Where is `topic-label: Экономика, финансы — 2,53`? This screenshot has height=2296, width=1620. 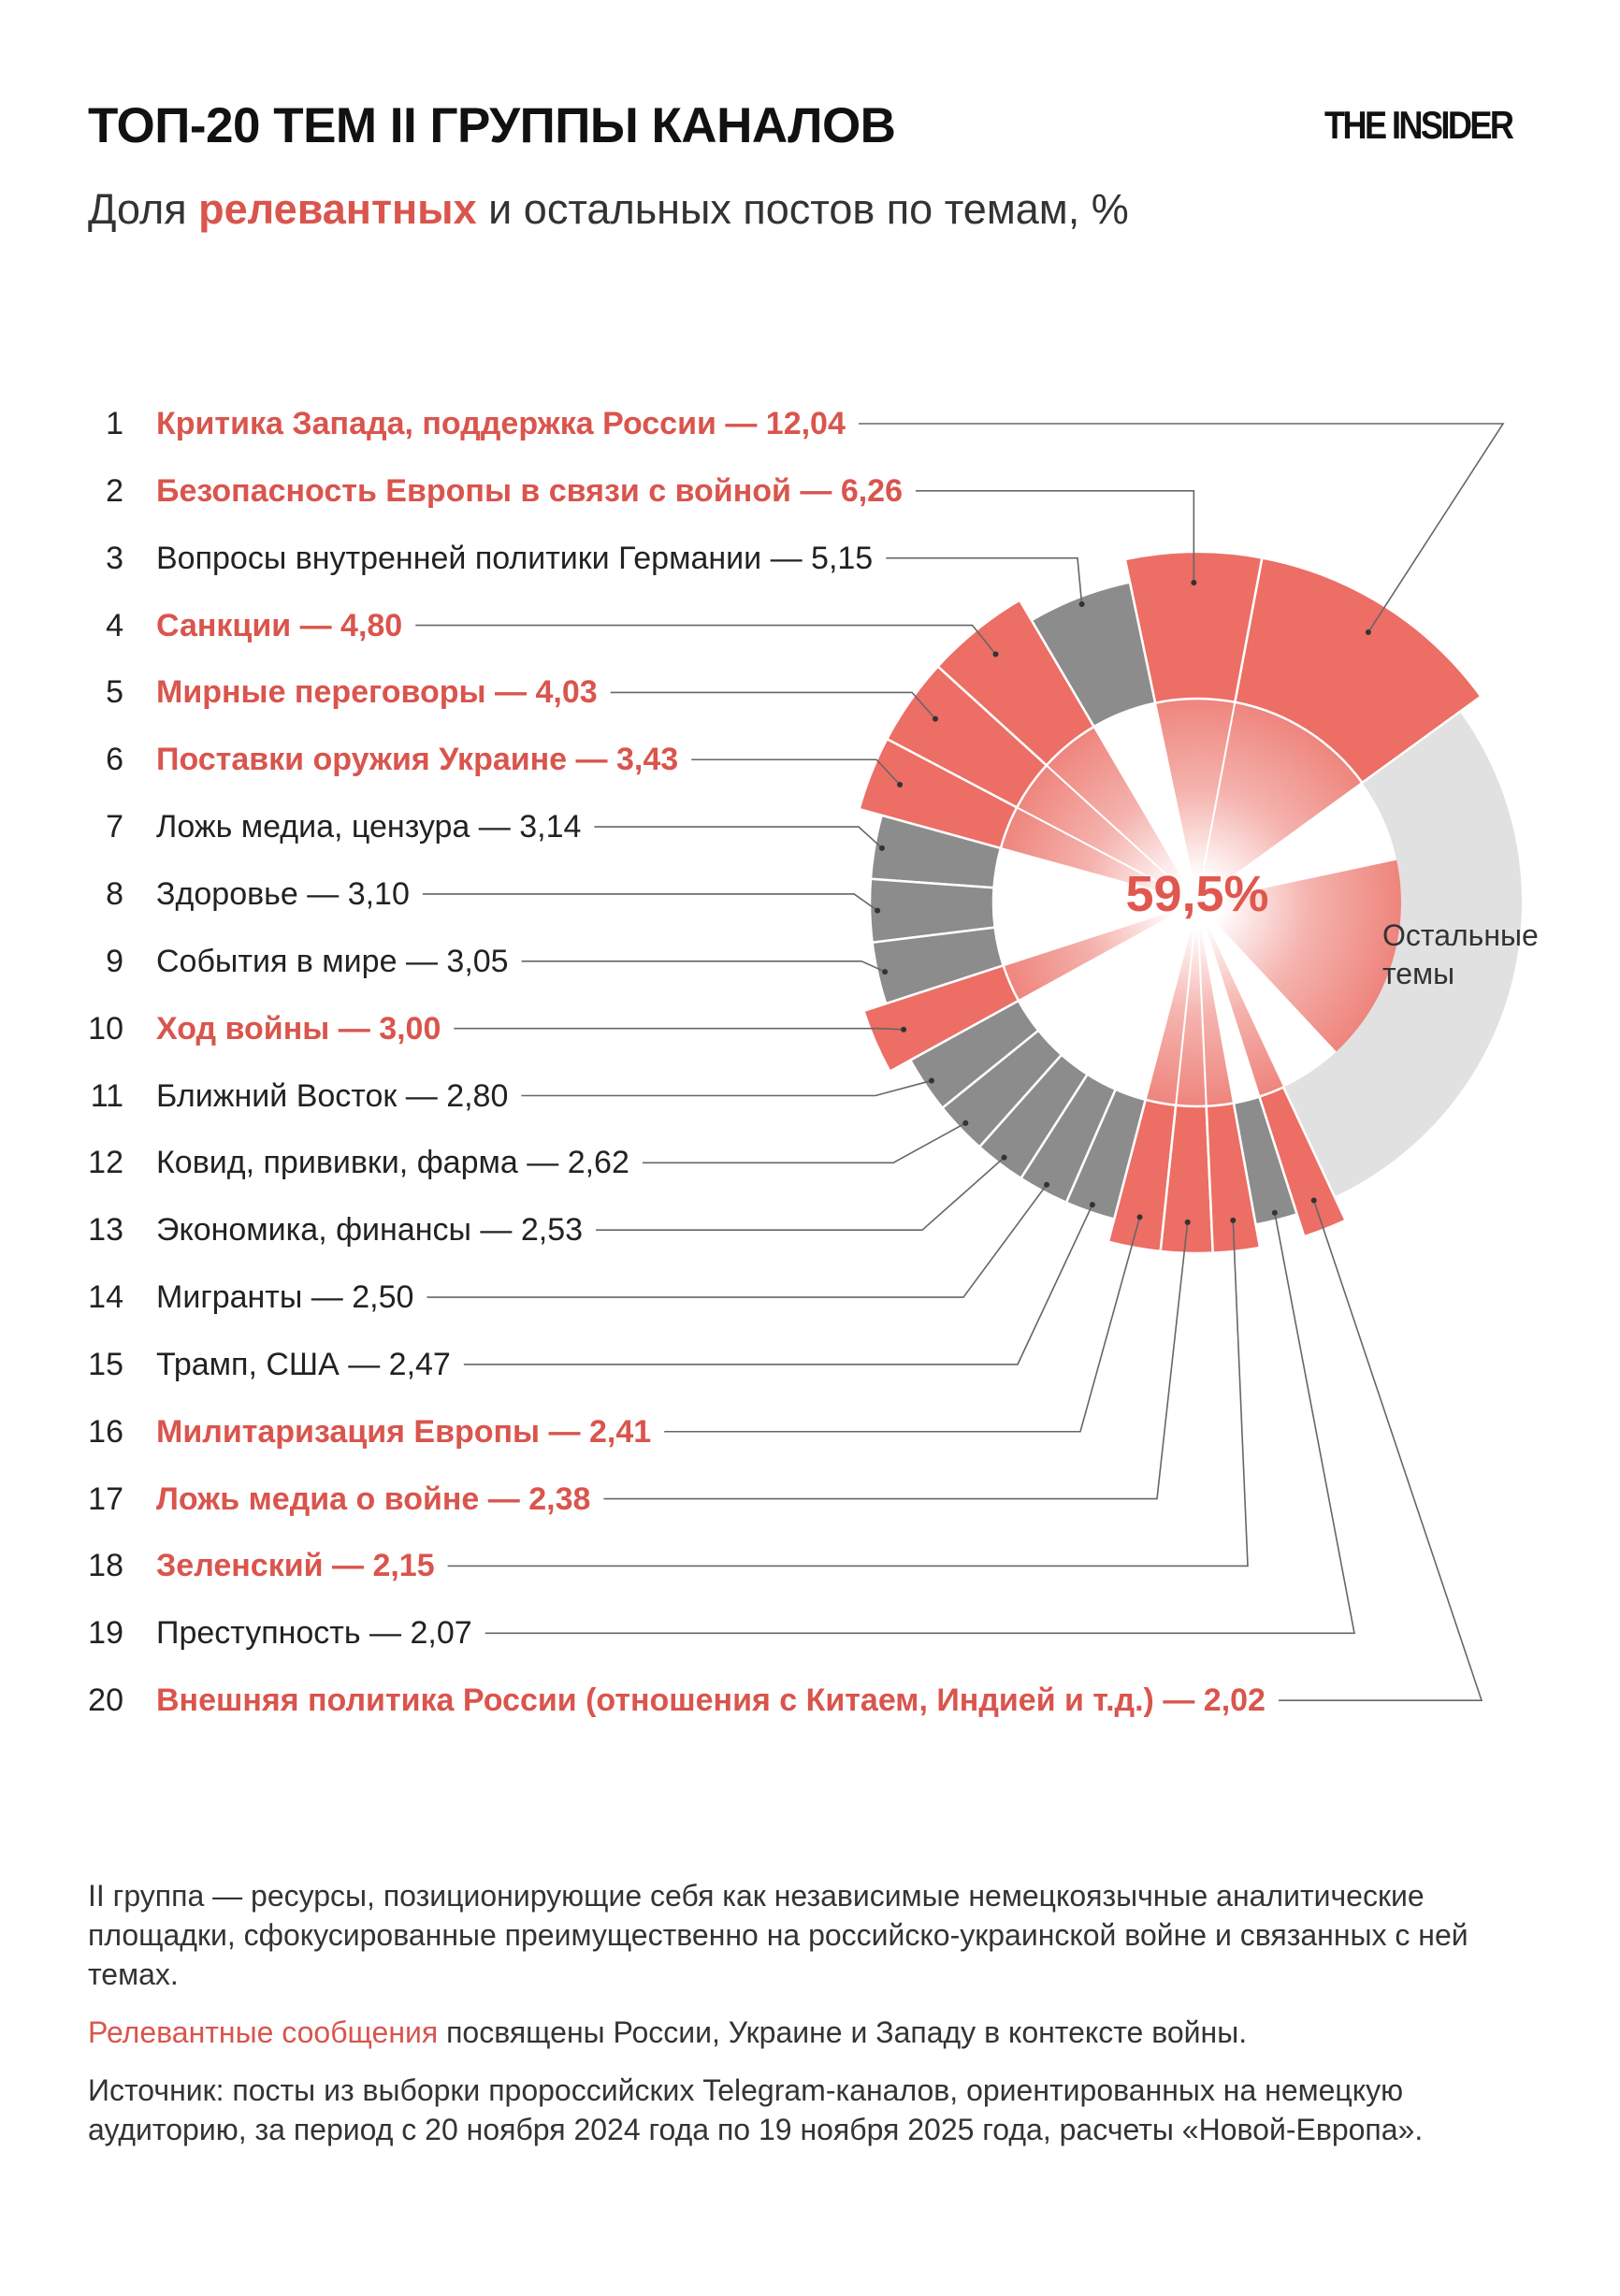 topic-label: Экономика, финансы — 2,53 is located at coordinates (369, 1229).